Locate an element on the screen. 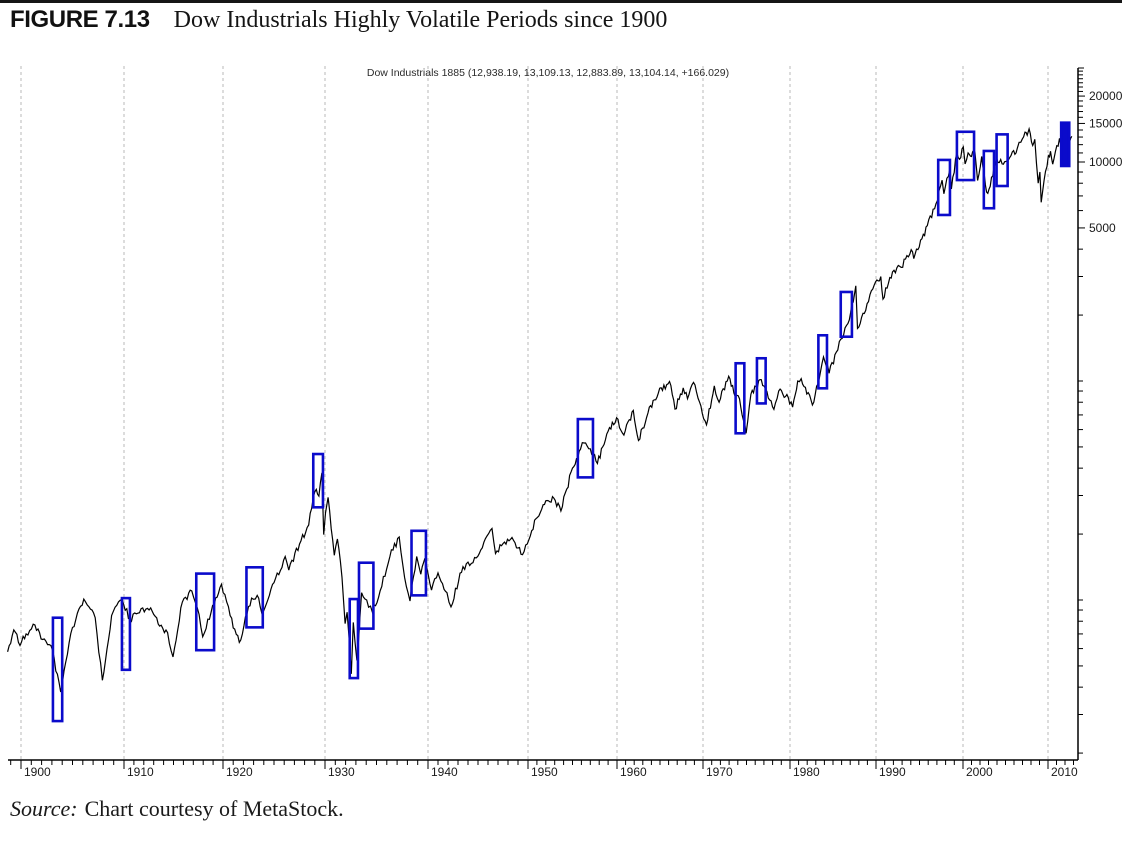 The height and width of the screenshot is (848, 1122). svg-text: 1990 is located at coordinates (892, 772).